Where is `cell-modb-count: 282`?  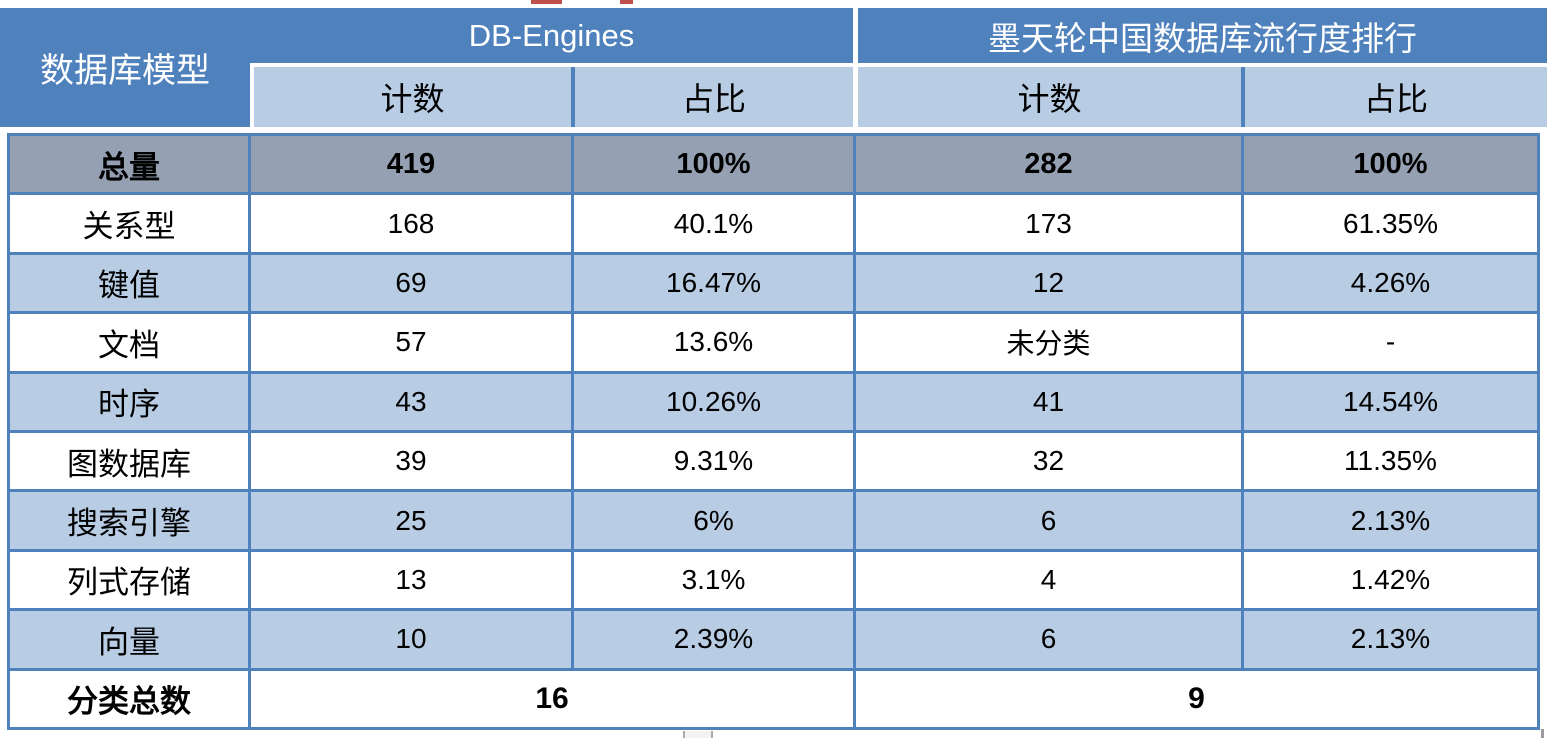
cell-modb-count: 282 is located at coordinates (1048, 164).